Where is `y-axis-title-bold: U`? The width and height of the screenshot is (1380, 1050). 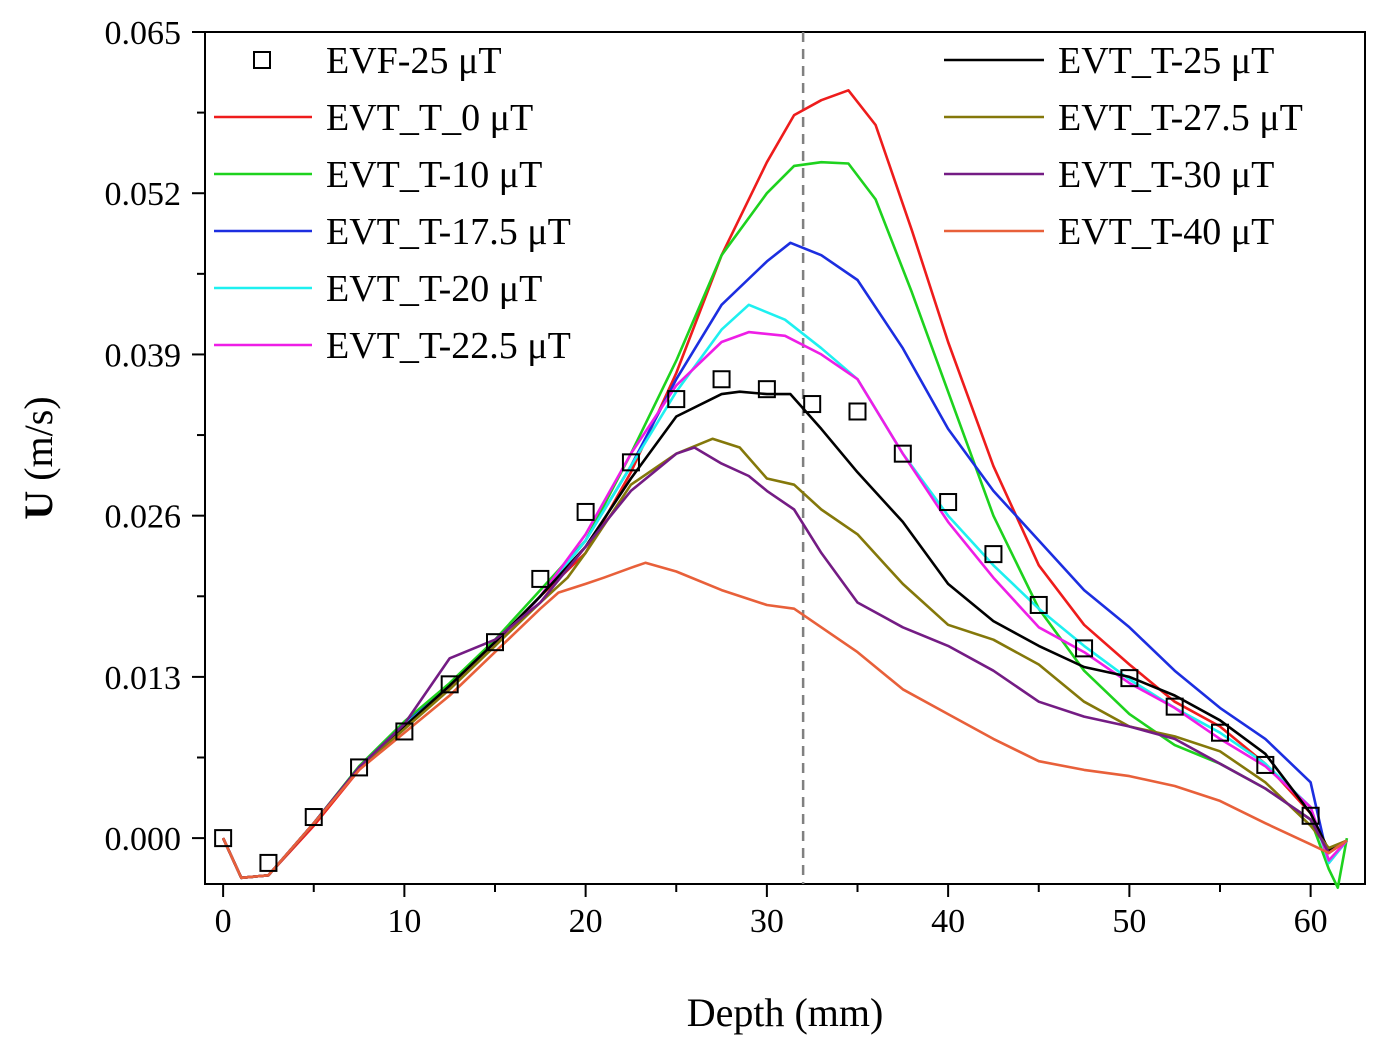
y-axis-title-bold: U is located at coordinates (38, 505).